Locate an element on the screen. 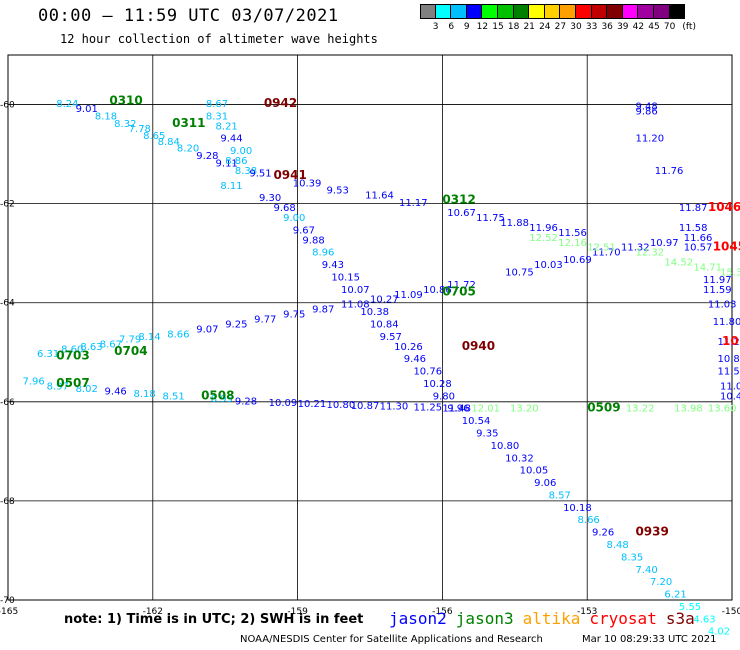 Image resolution: width=740 pixels, height=650 pixels. wave-height-label: 11.25 is located at coordinates (427, 408).